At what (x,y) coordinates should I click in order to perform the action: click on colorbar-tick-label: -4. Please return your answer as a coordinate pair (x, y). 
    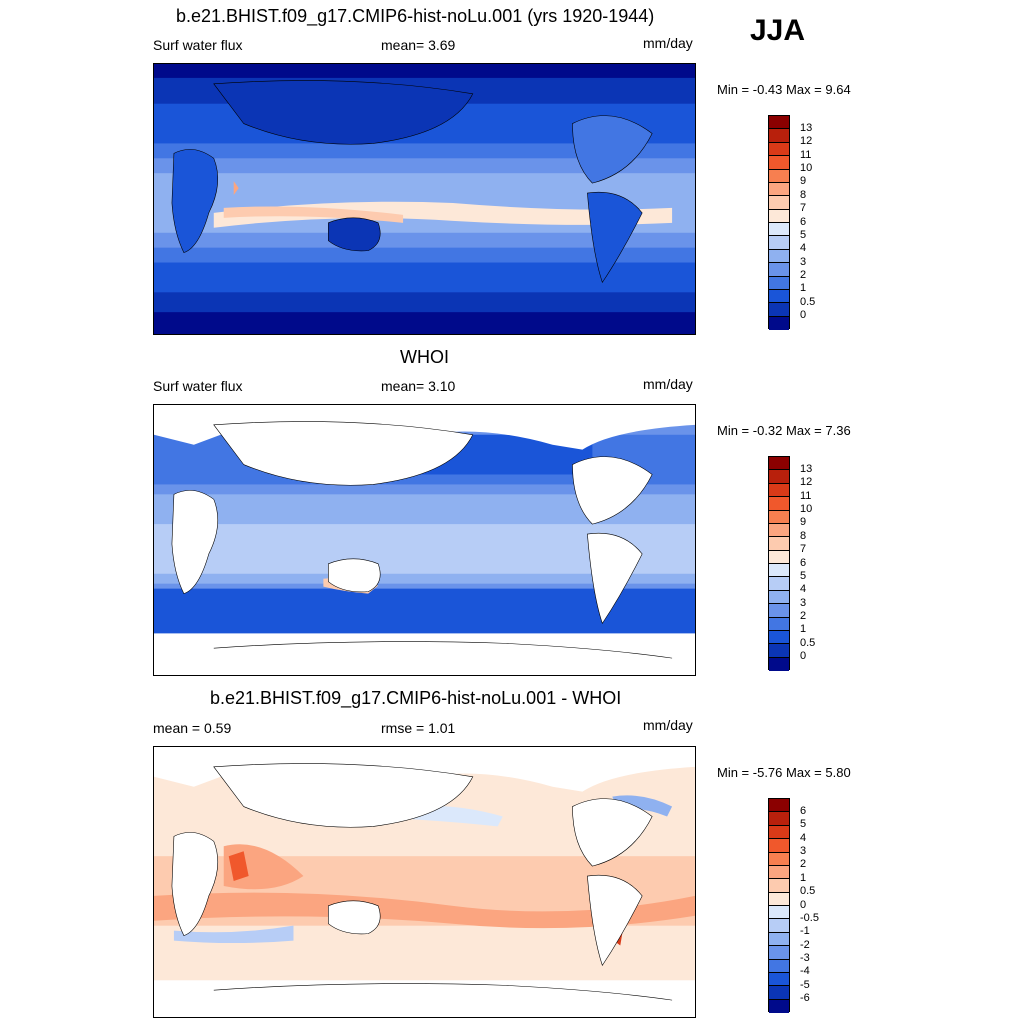
    Looking at the image, I should click on (805, 971).